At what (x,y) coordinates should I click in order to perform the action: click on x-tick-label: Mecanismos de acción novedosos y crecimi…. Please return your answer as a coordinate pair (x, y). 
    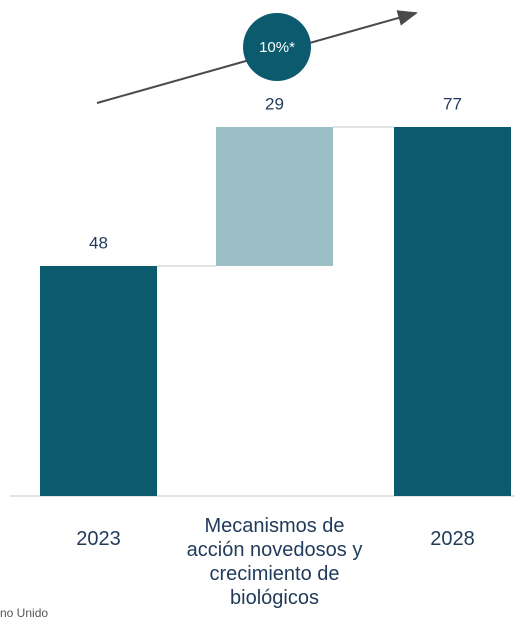
    Looking at the image, I should click on (274, 562).